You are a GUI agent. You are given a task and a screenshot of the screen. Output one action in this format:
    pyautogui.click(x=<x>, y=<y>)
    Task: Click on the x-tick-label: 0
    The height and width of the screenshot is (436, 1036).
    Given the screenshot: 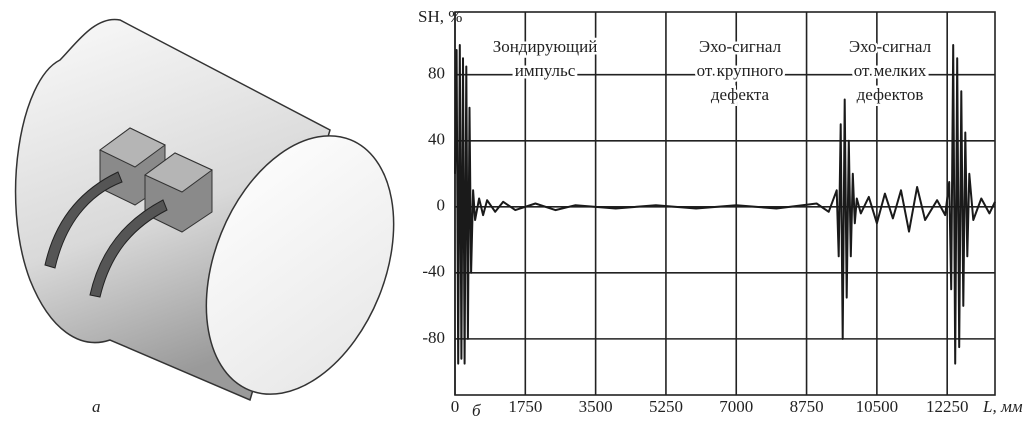 What is the action you would take?
    pyautogui.click(x=455, y=406)
    